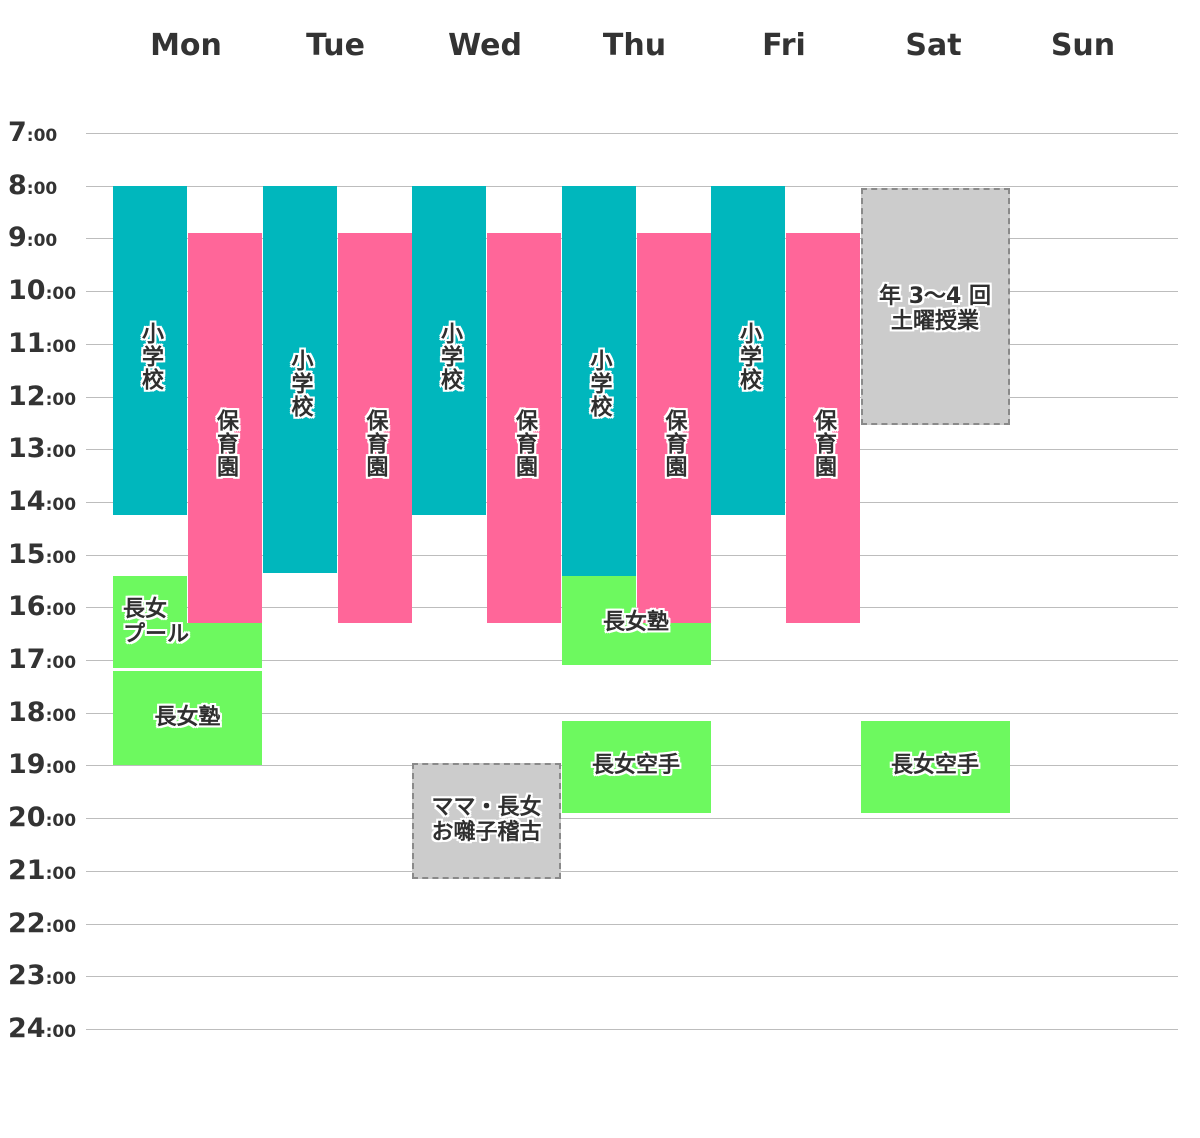 The height and width of the screenshot is (1138, 1200). I want to click on event-label: 年 3～4 回 土曜授業, so click(935, 308).